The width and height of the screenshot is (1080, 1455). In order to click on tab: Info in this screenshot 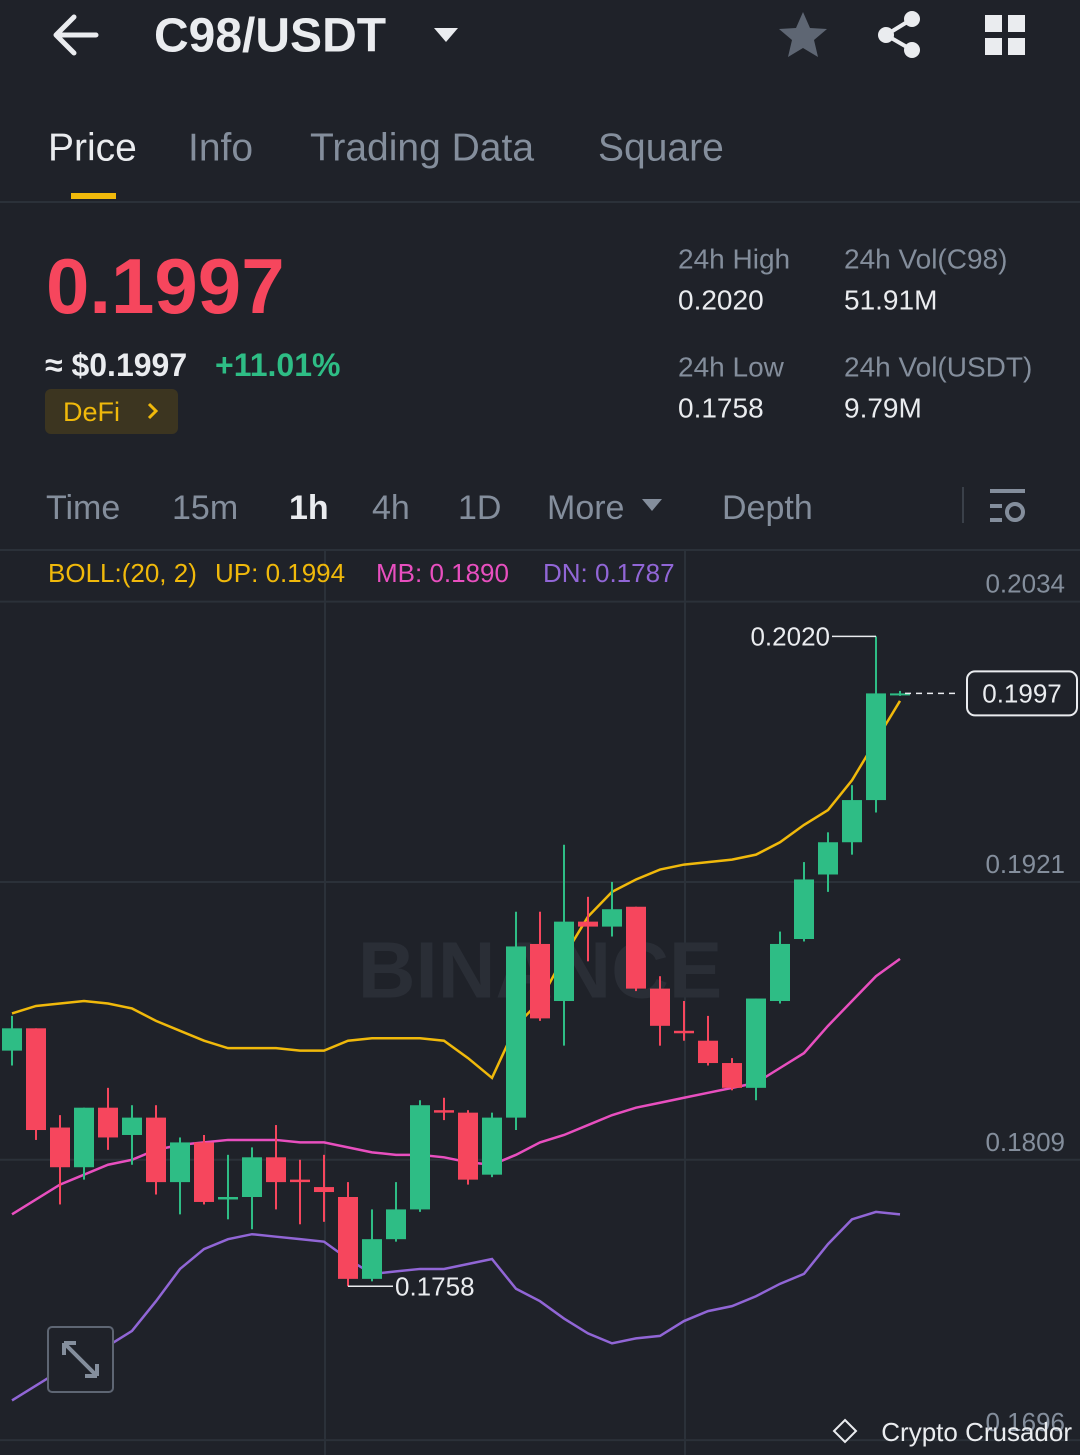, I will do `click(220, 148)`.